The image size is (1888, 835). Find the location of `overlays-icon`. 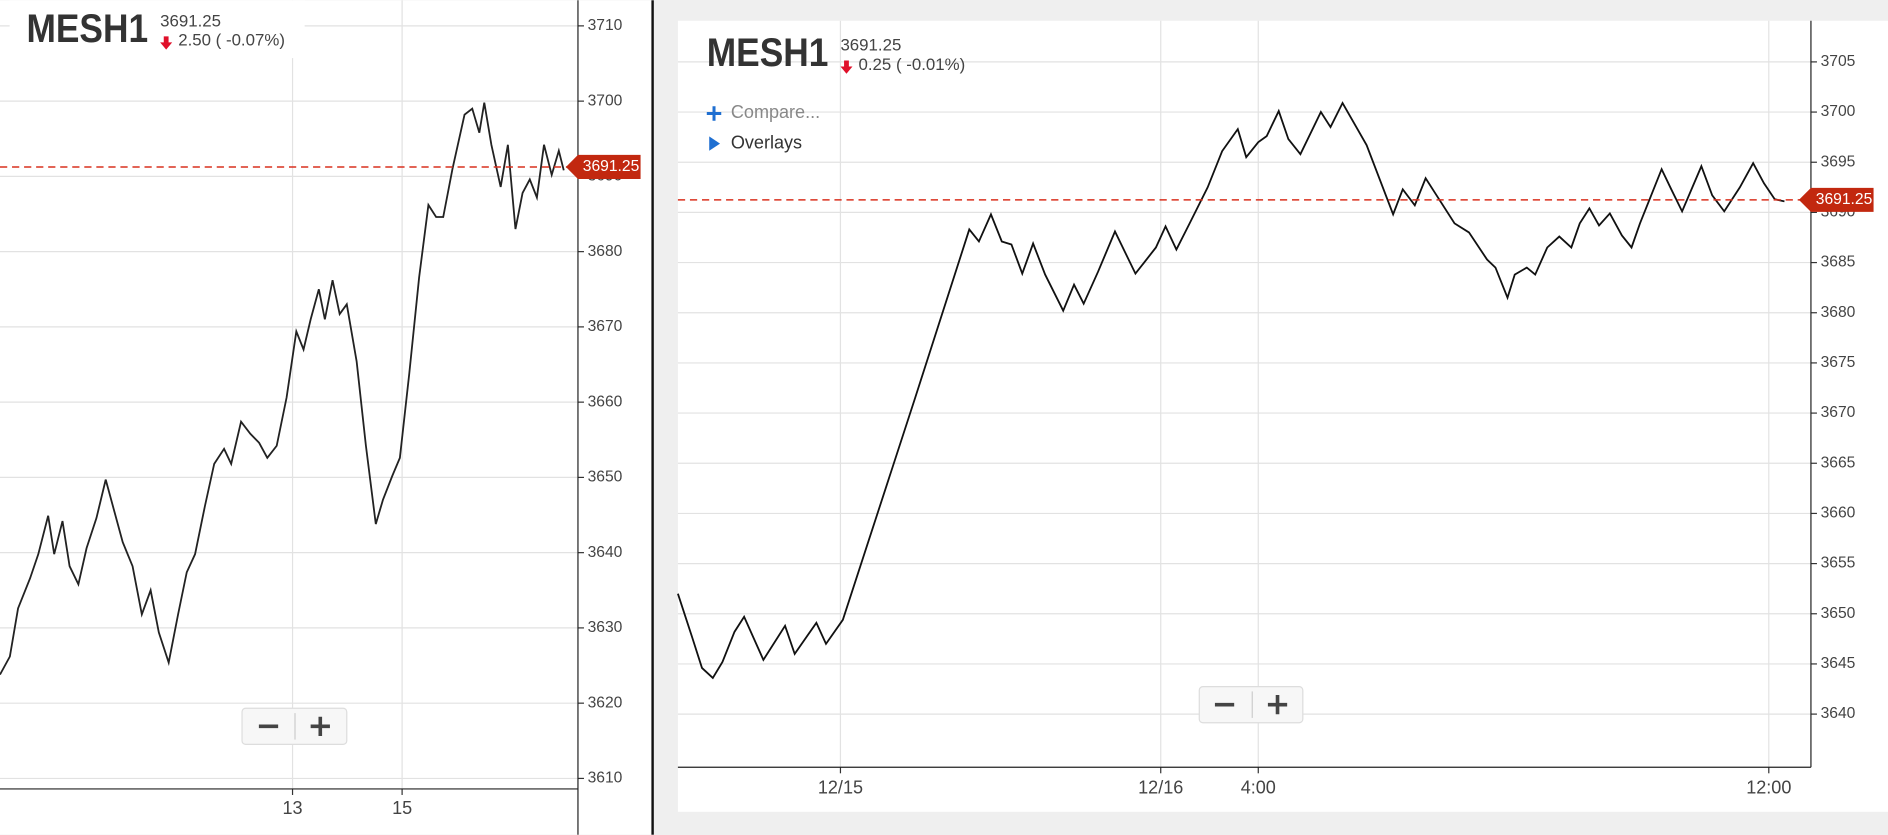

overlays-icon is located at coordinates (715, 143).